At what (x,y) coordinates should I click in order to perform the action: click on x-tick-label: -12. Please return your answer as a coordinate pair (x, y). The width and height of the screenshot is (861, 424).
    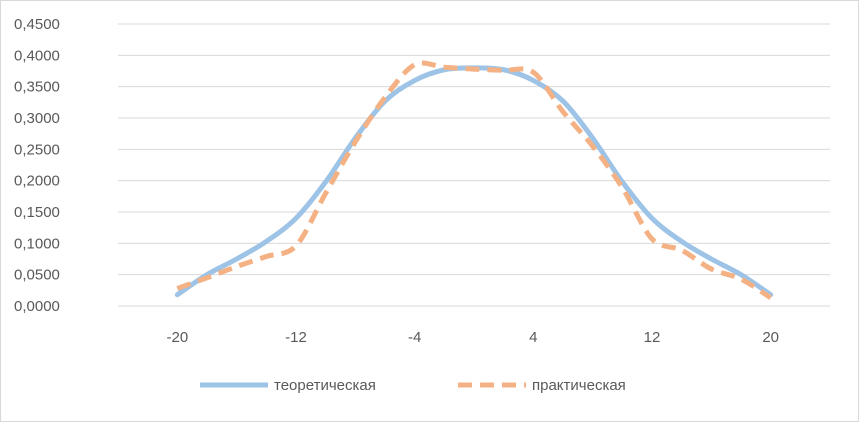
    Looking at the image, I should click on (296, 337).